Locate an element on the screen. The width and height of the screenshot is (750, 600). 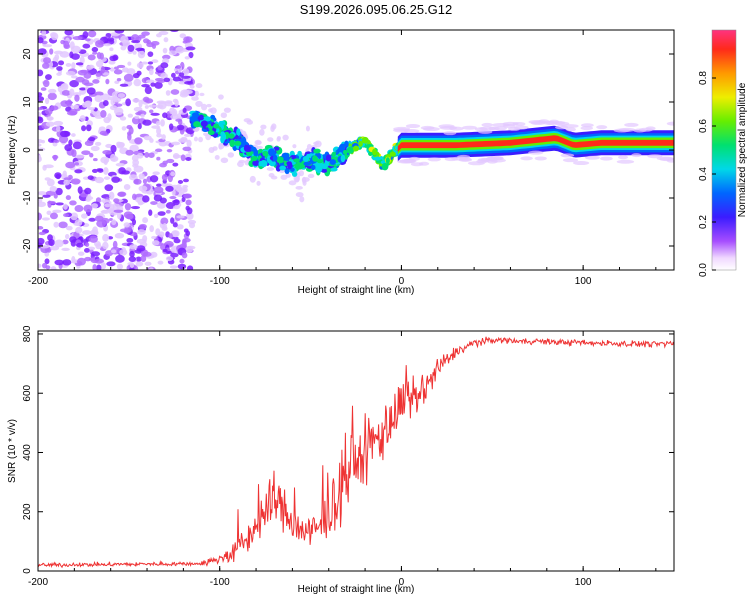
y-tick-label: -10 is located at coordinates (27, 197).